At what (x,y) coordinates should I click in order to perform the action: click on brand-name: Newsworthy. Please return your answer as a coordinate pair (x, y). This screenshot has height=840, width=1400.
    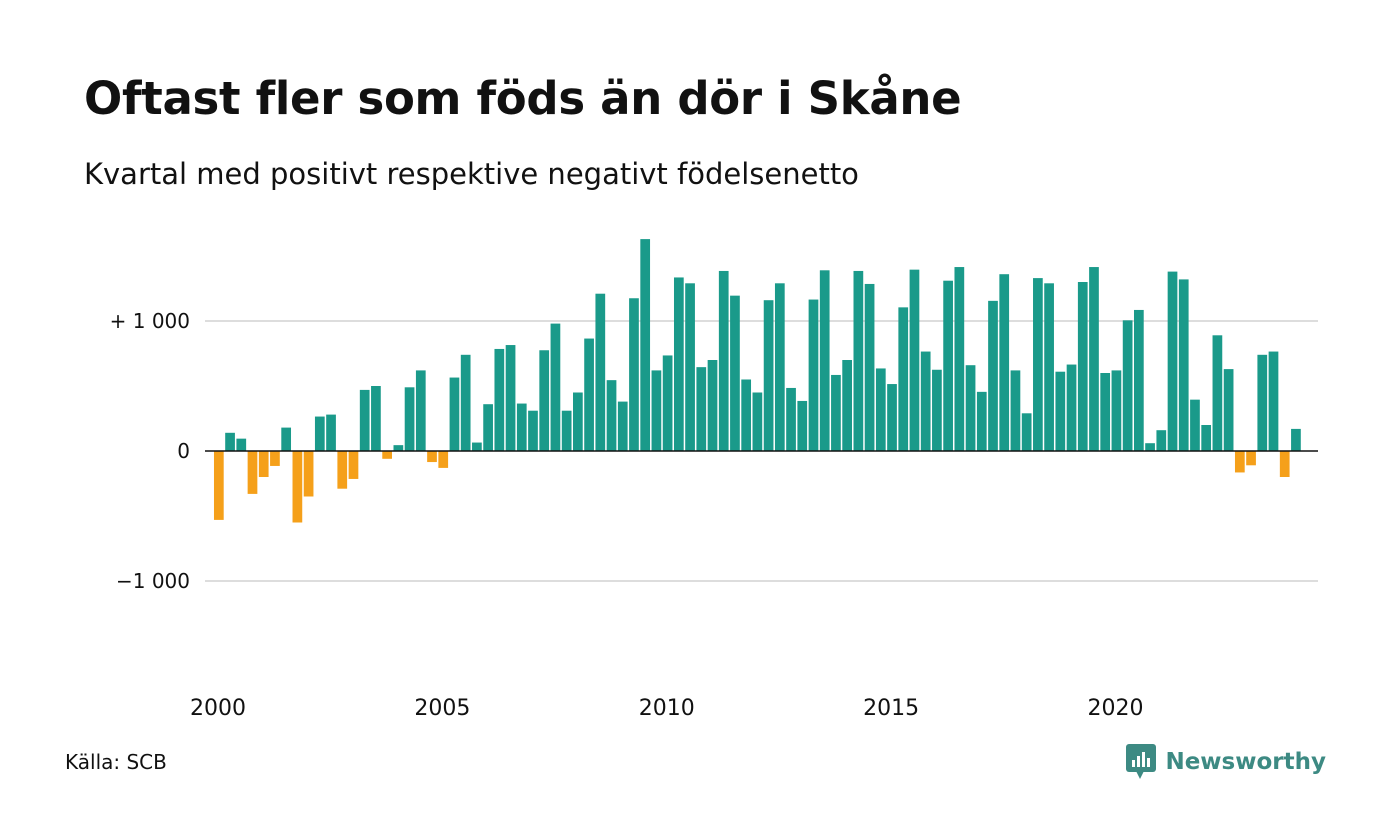
    Looking at the image, I should click on (1245, 762).